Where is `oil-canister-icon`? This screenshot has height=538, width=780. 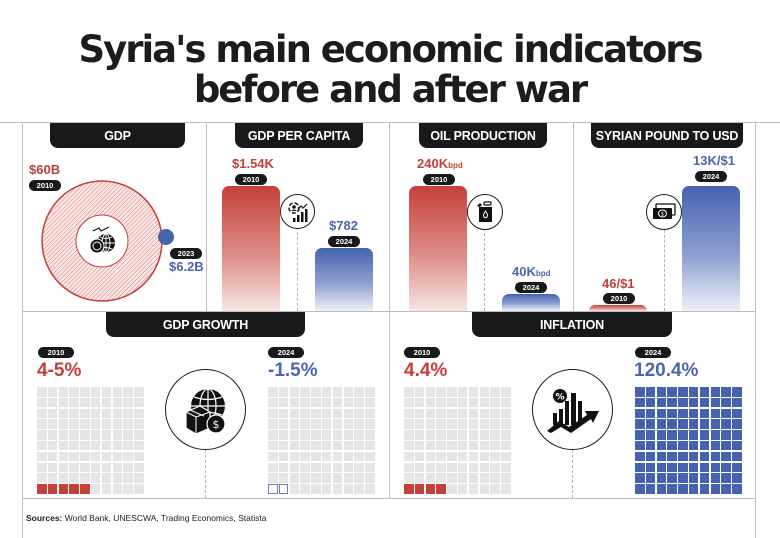 oil-canister-icon is located at coordinates (484, 211).